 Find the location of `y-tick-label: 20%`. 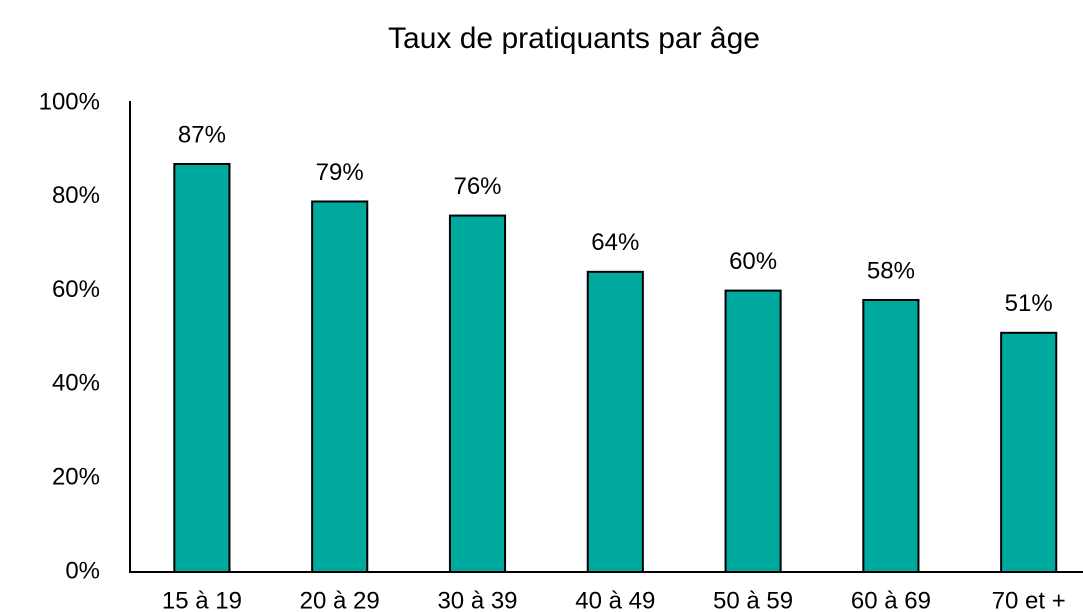

y-tick-label: 20% is located at coordinates (76, 477).